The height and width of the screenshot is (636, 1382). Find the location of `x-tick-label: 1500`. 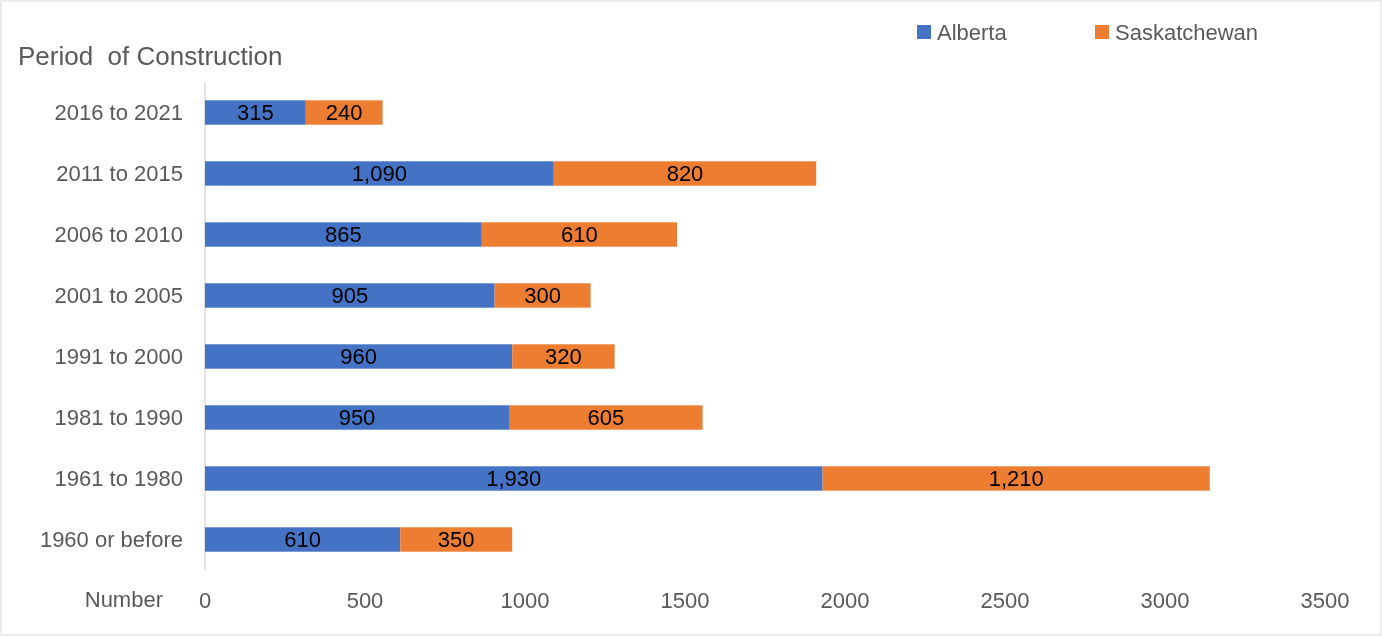

x-tick-label: 1500 is located at coordinates (685, 600).